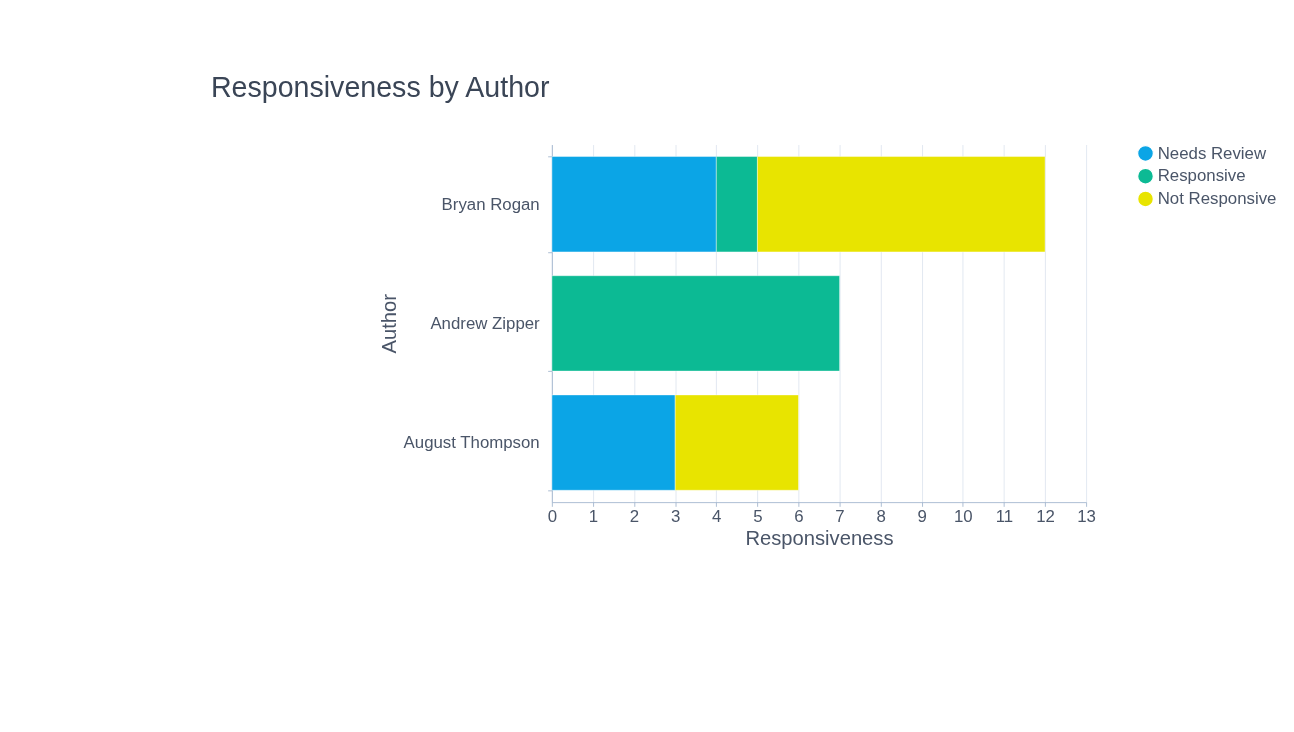 Image resolution: width=1294 pixels, height=732 pixels. Describe the element at coordinates (1045, 516) in the screenshot. I see `x-tick-label: 12` at that location.